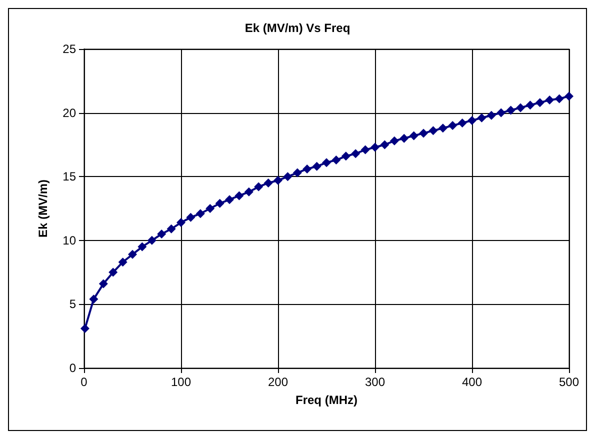 This screenshot has height=439, width=595. Describe the element at coordinates (327, 400) in the screenshot. I see `x-axis-title: Freq (MHz)` at that location.